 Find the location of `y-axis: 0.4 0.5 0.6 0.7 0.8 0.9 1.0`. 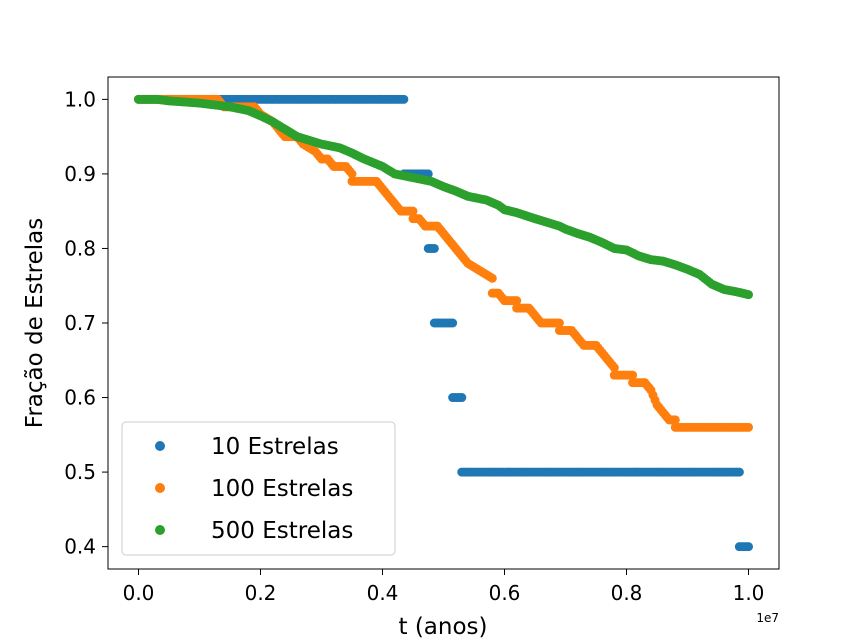

y-axis: 0.4 0.5 0.6 0.7 0.8 0.9 1.0 is located at coordinates (86, 323).